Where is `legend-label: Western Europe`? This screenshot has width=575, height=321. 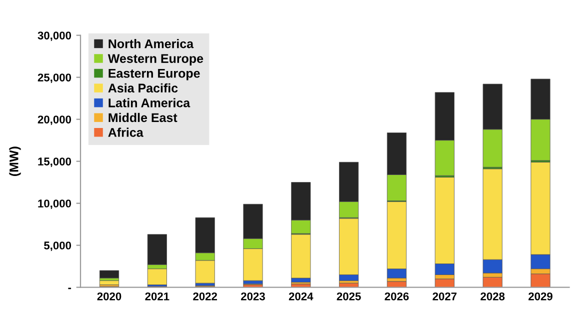
legend-label: Western Europe is located at coordinates (156, 60).